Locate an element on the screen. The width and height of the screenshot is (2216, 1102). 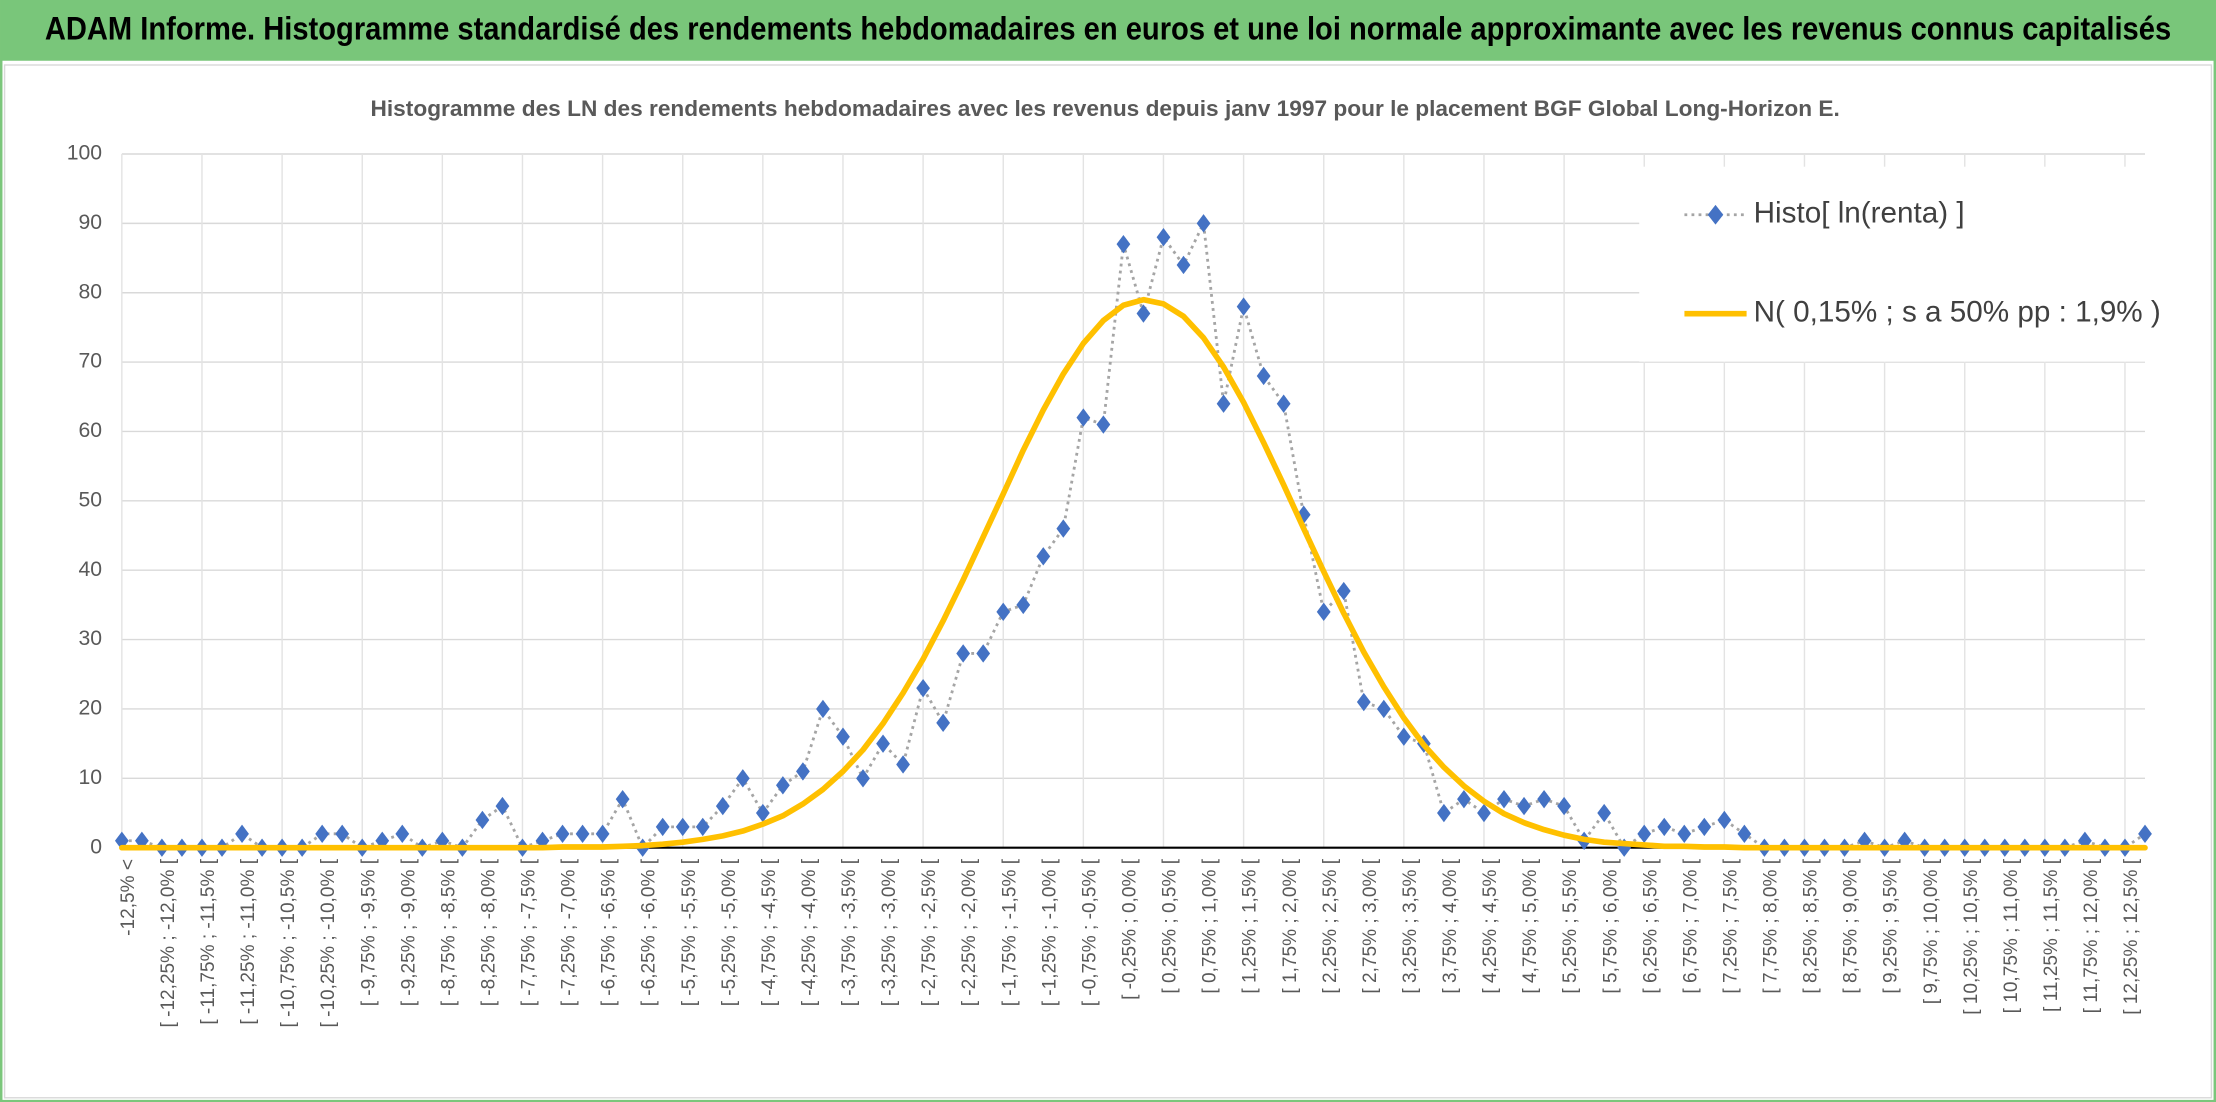
y-tick-label: 30 is located at coordinates (90, 638).